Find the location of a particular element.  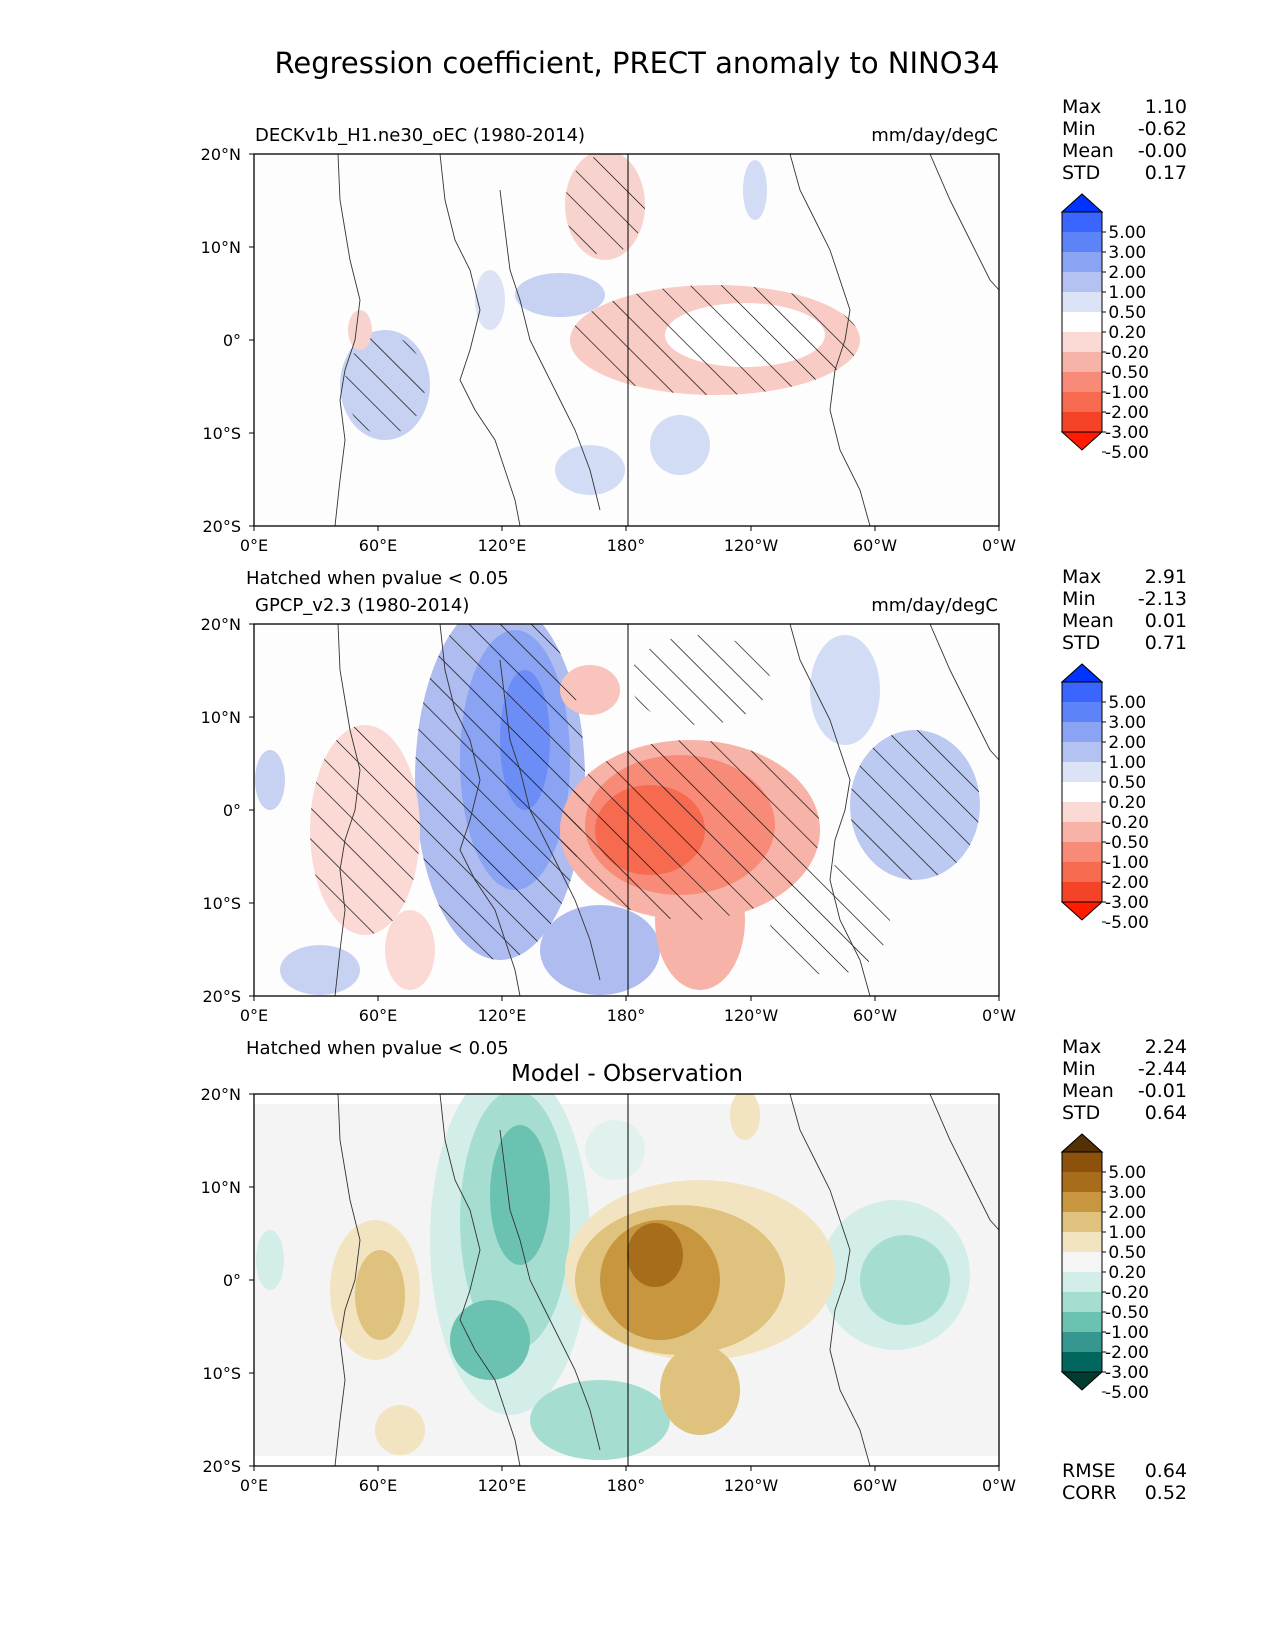

x-tick-label: 180° is located at coordinates (626, 1485).